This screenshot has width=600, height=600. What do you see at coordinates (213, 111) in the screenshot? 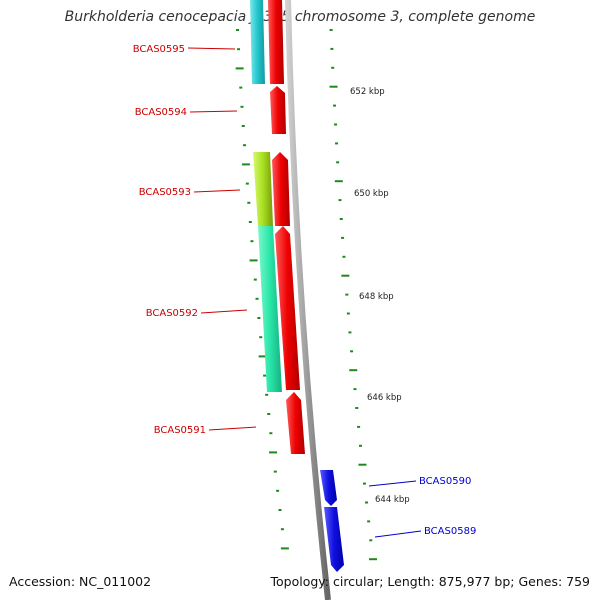
I see `bcas0594-leader-line` at bounding box center [213, 111].